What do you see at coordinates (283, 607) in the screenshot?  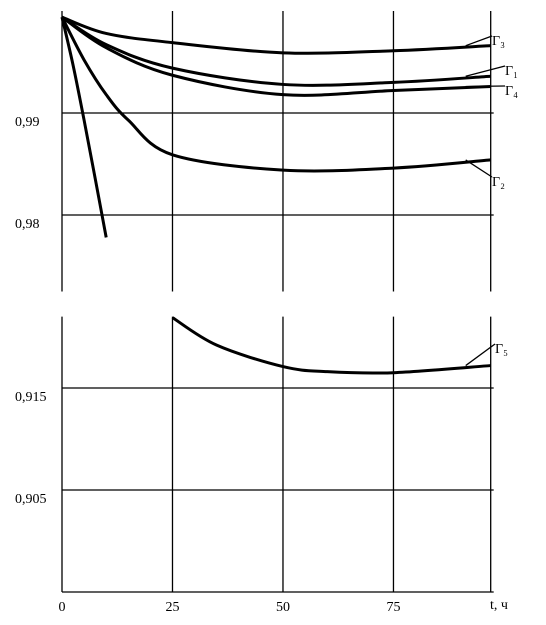 I see `x-tick-label: 50` at bounding box center [283, 607].